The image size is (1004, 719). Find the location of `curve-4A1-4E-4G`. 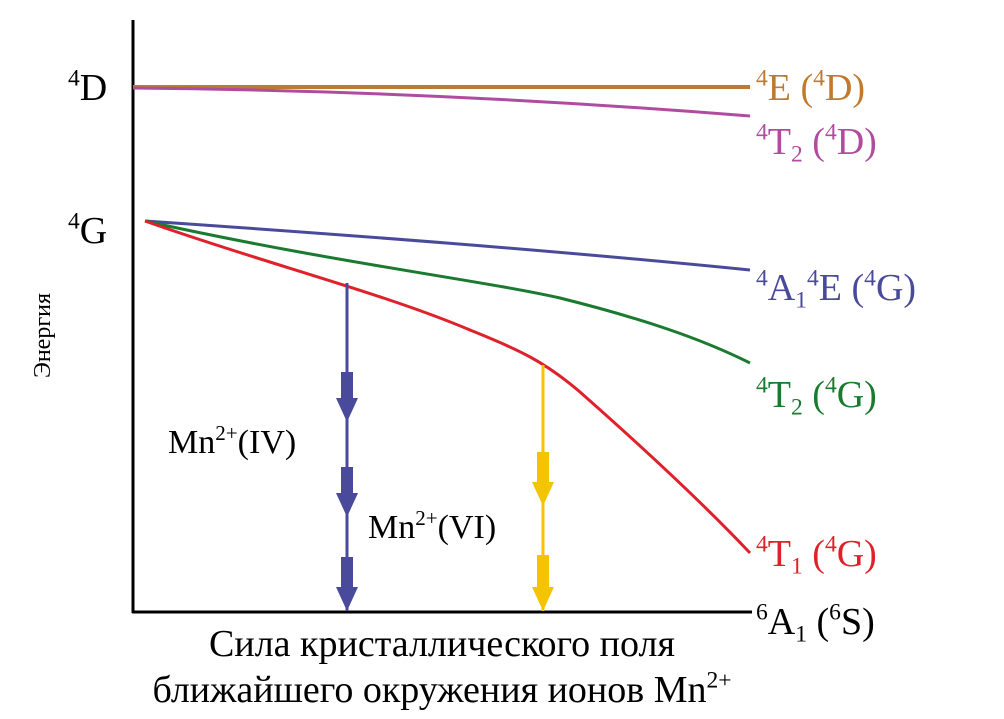

curve-4A1-4E-4G is located at coordinates (447, 245).